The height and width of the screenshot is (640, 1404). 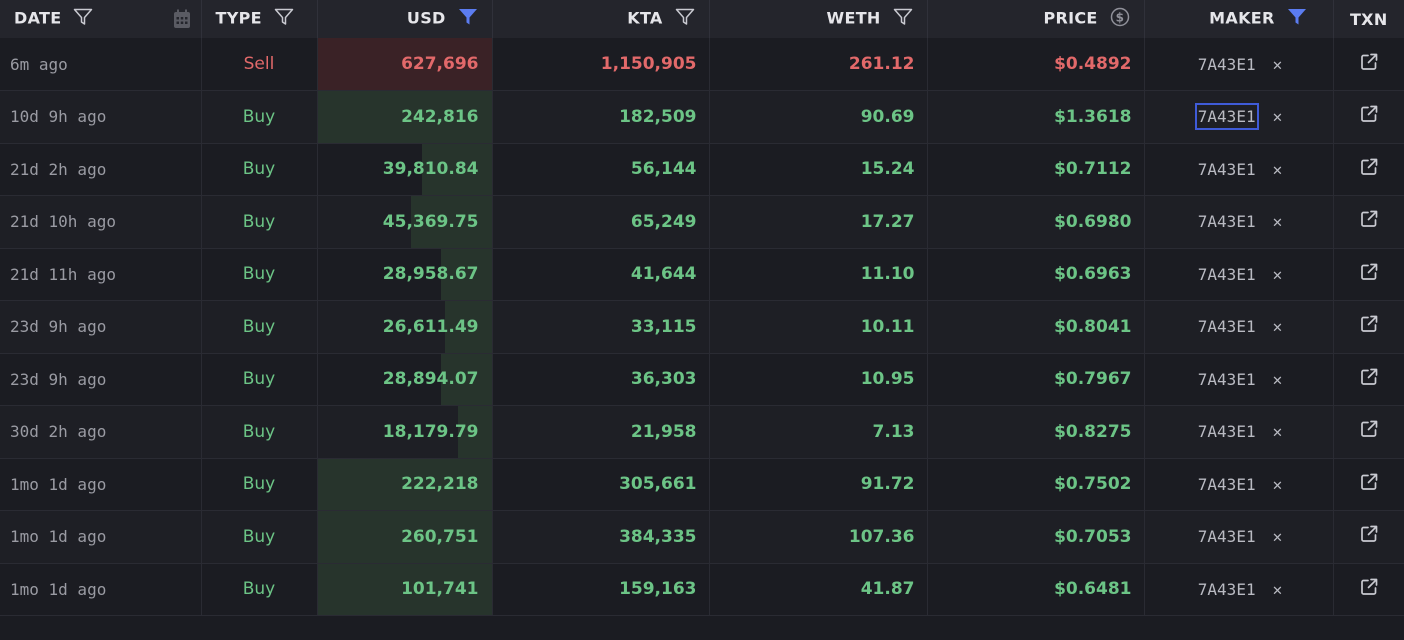 What do you see at coordinates (601, 222) in the screenshot?
I see `kta-cell: 65,249` at bounding box center [601, 222].